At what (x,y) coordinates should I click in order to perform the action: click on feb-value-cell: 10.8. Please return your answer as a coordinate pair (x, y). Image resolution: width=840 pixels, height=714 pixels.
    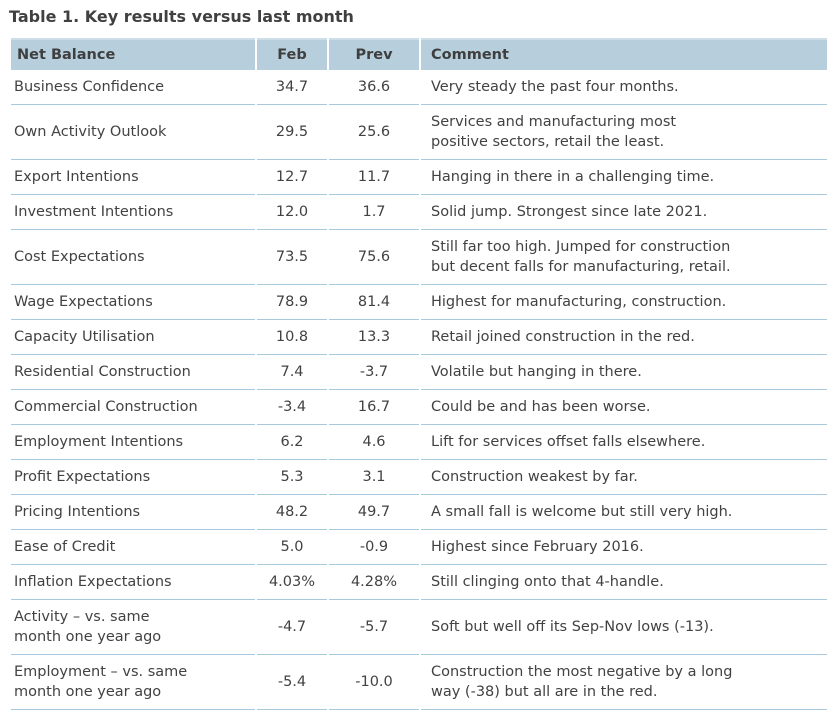
    Looking at the image, I should click on (292, 337).